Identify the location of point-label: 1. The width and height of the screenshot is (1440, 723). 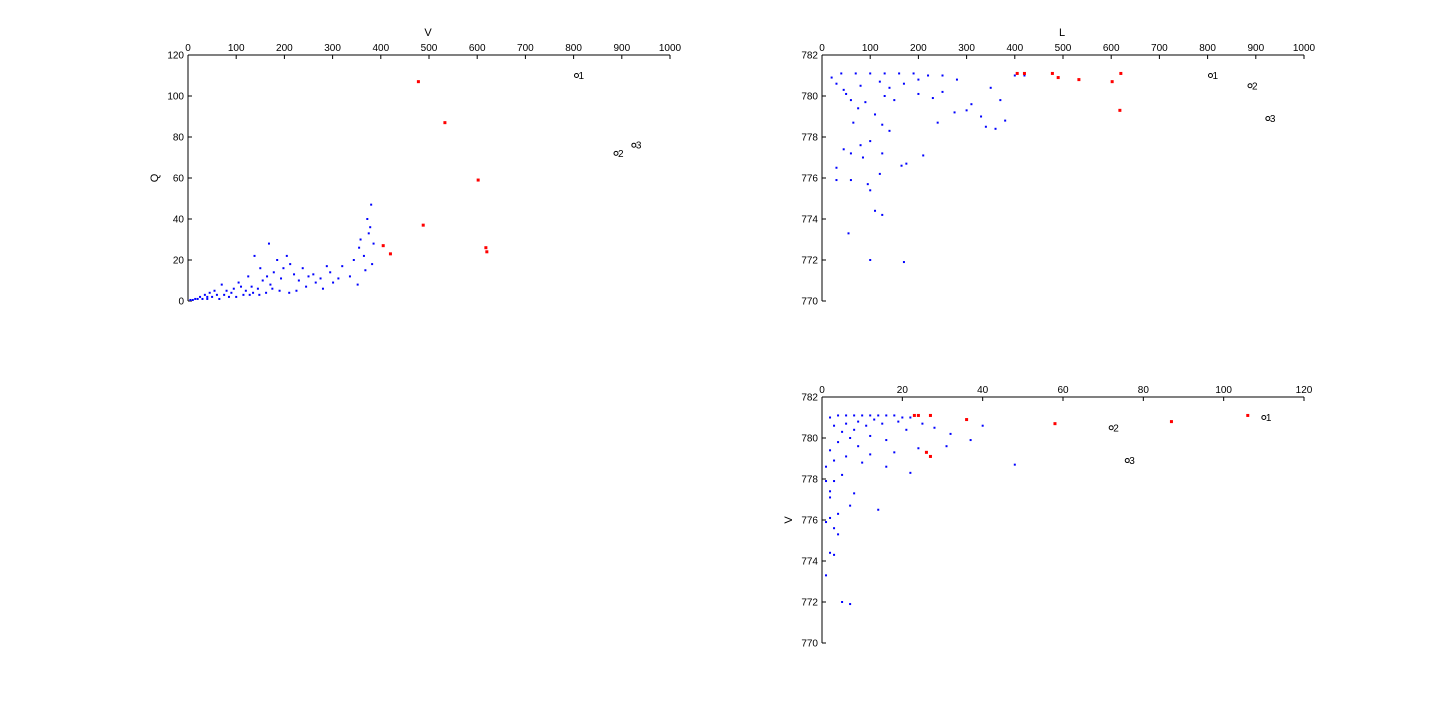
(1215, 76).